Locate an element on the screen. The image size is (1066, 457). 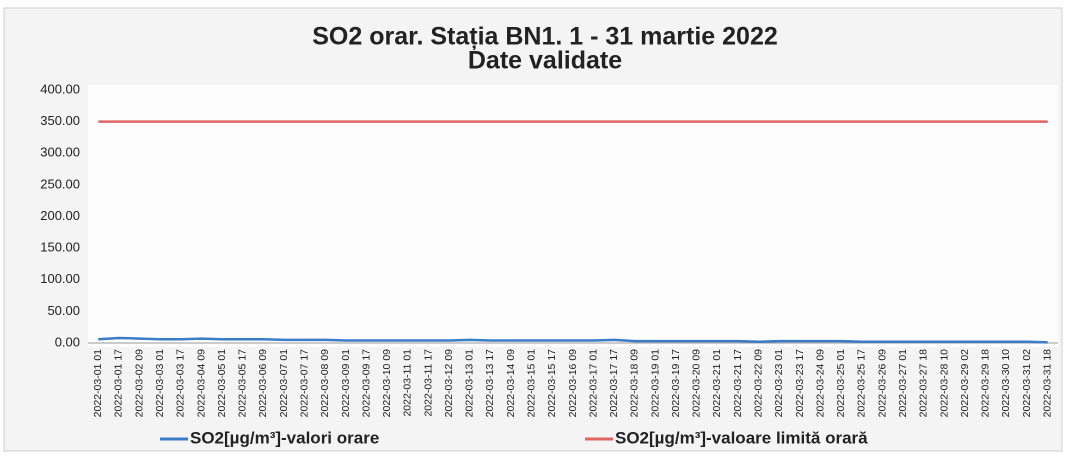
y-tick-label: 100.00 is located at coordinates (60, 278).